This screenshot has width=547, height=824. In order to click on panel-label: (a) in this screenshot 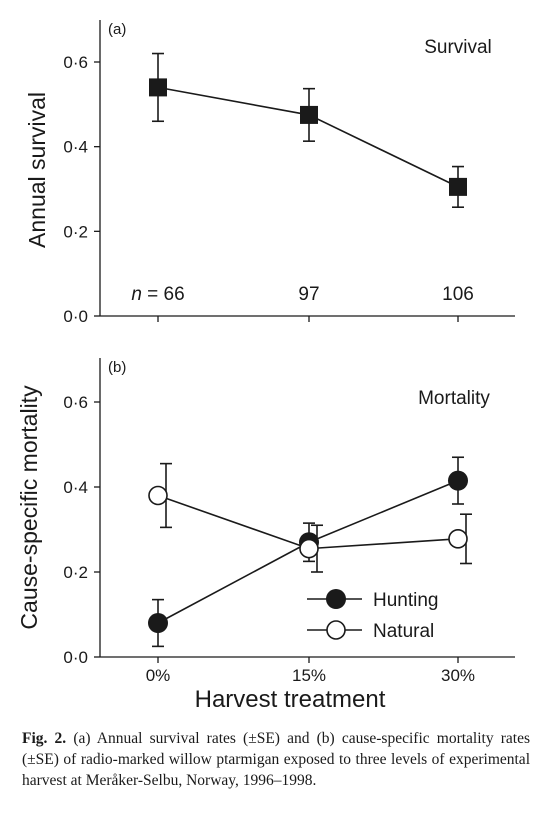, I will do `click(117, 29)`.